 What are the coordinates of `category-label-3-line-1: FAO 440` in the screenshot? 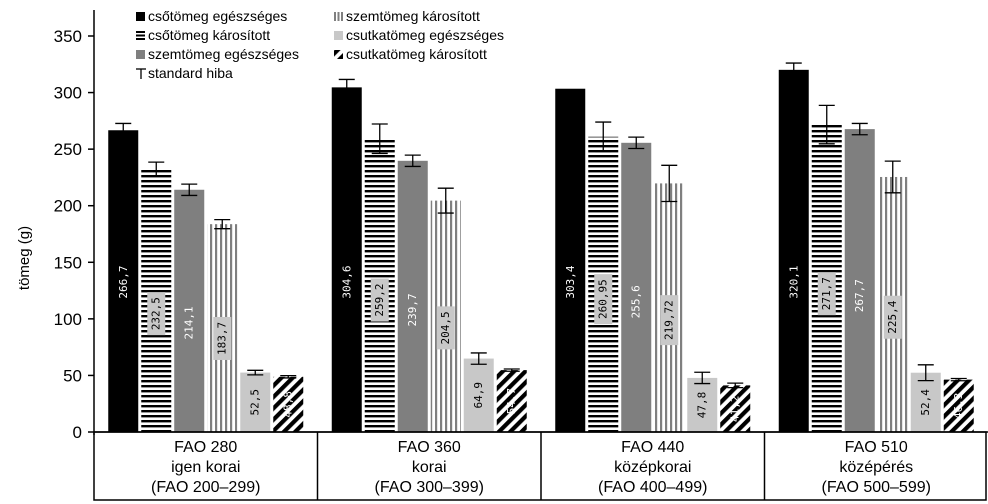 It's located at (652, 447).